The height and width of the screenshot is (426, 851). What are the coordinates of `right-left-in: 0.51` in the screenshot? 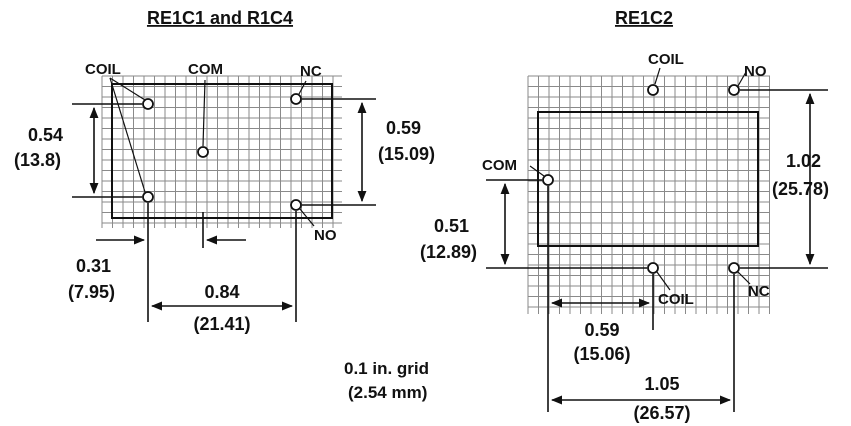 It's located at (451, 226).